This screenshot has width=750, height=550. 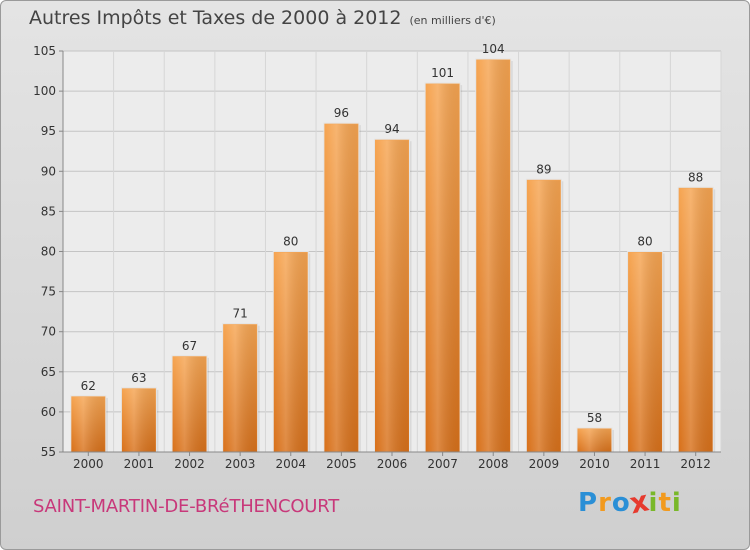 What do you see at coordinates (493, 464) in the screenshot?
I see `x-tick-label: 2008` at bounding box center [493, 464].